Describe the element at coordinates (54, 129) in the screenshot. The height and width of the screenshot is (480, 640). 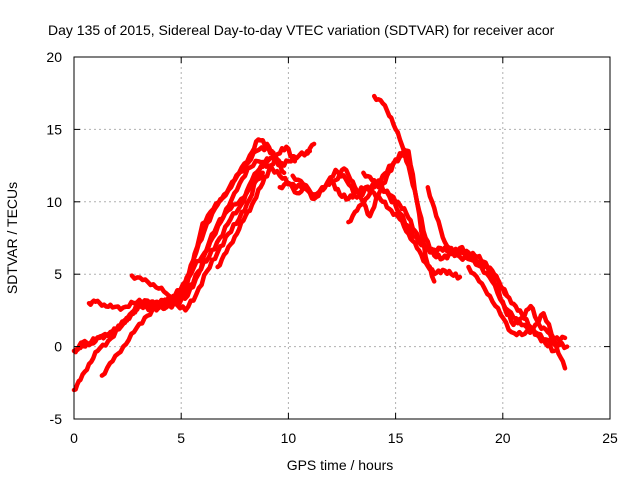
I see `y-tick-label: 15` at that location.